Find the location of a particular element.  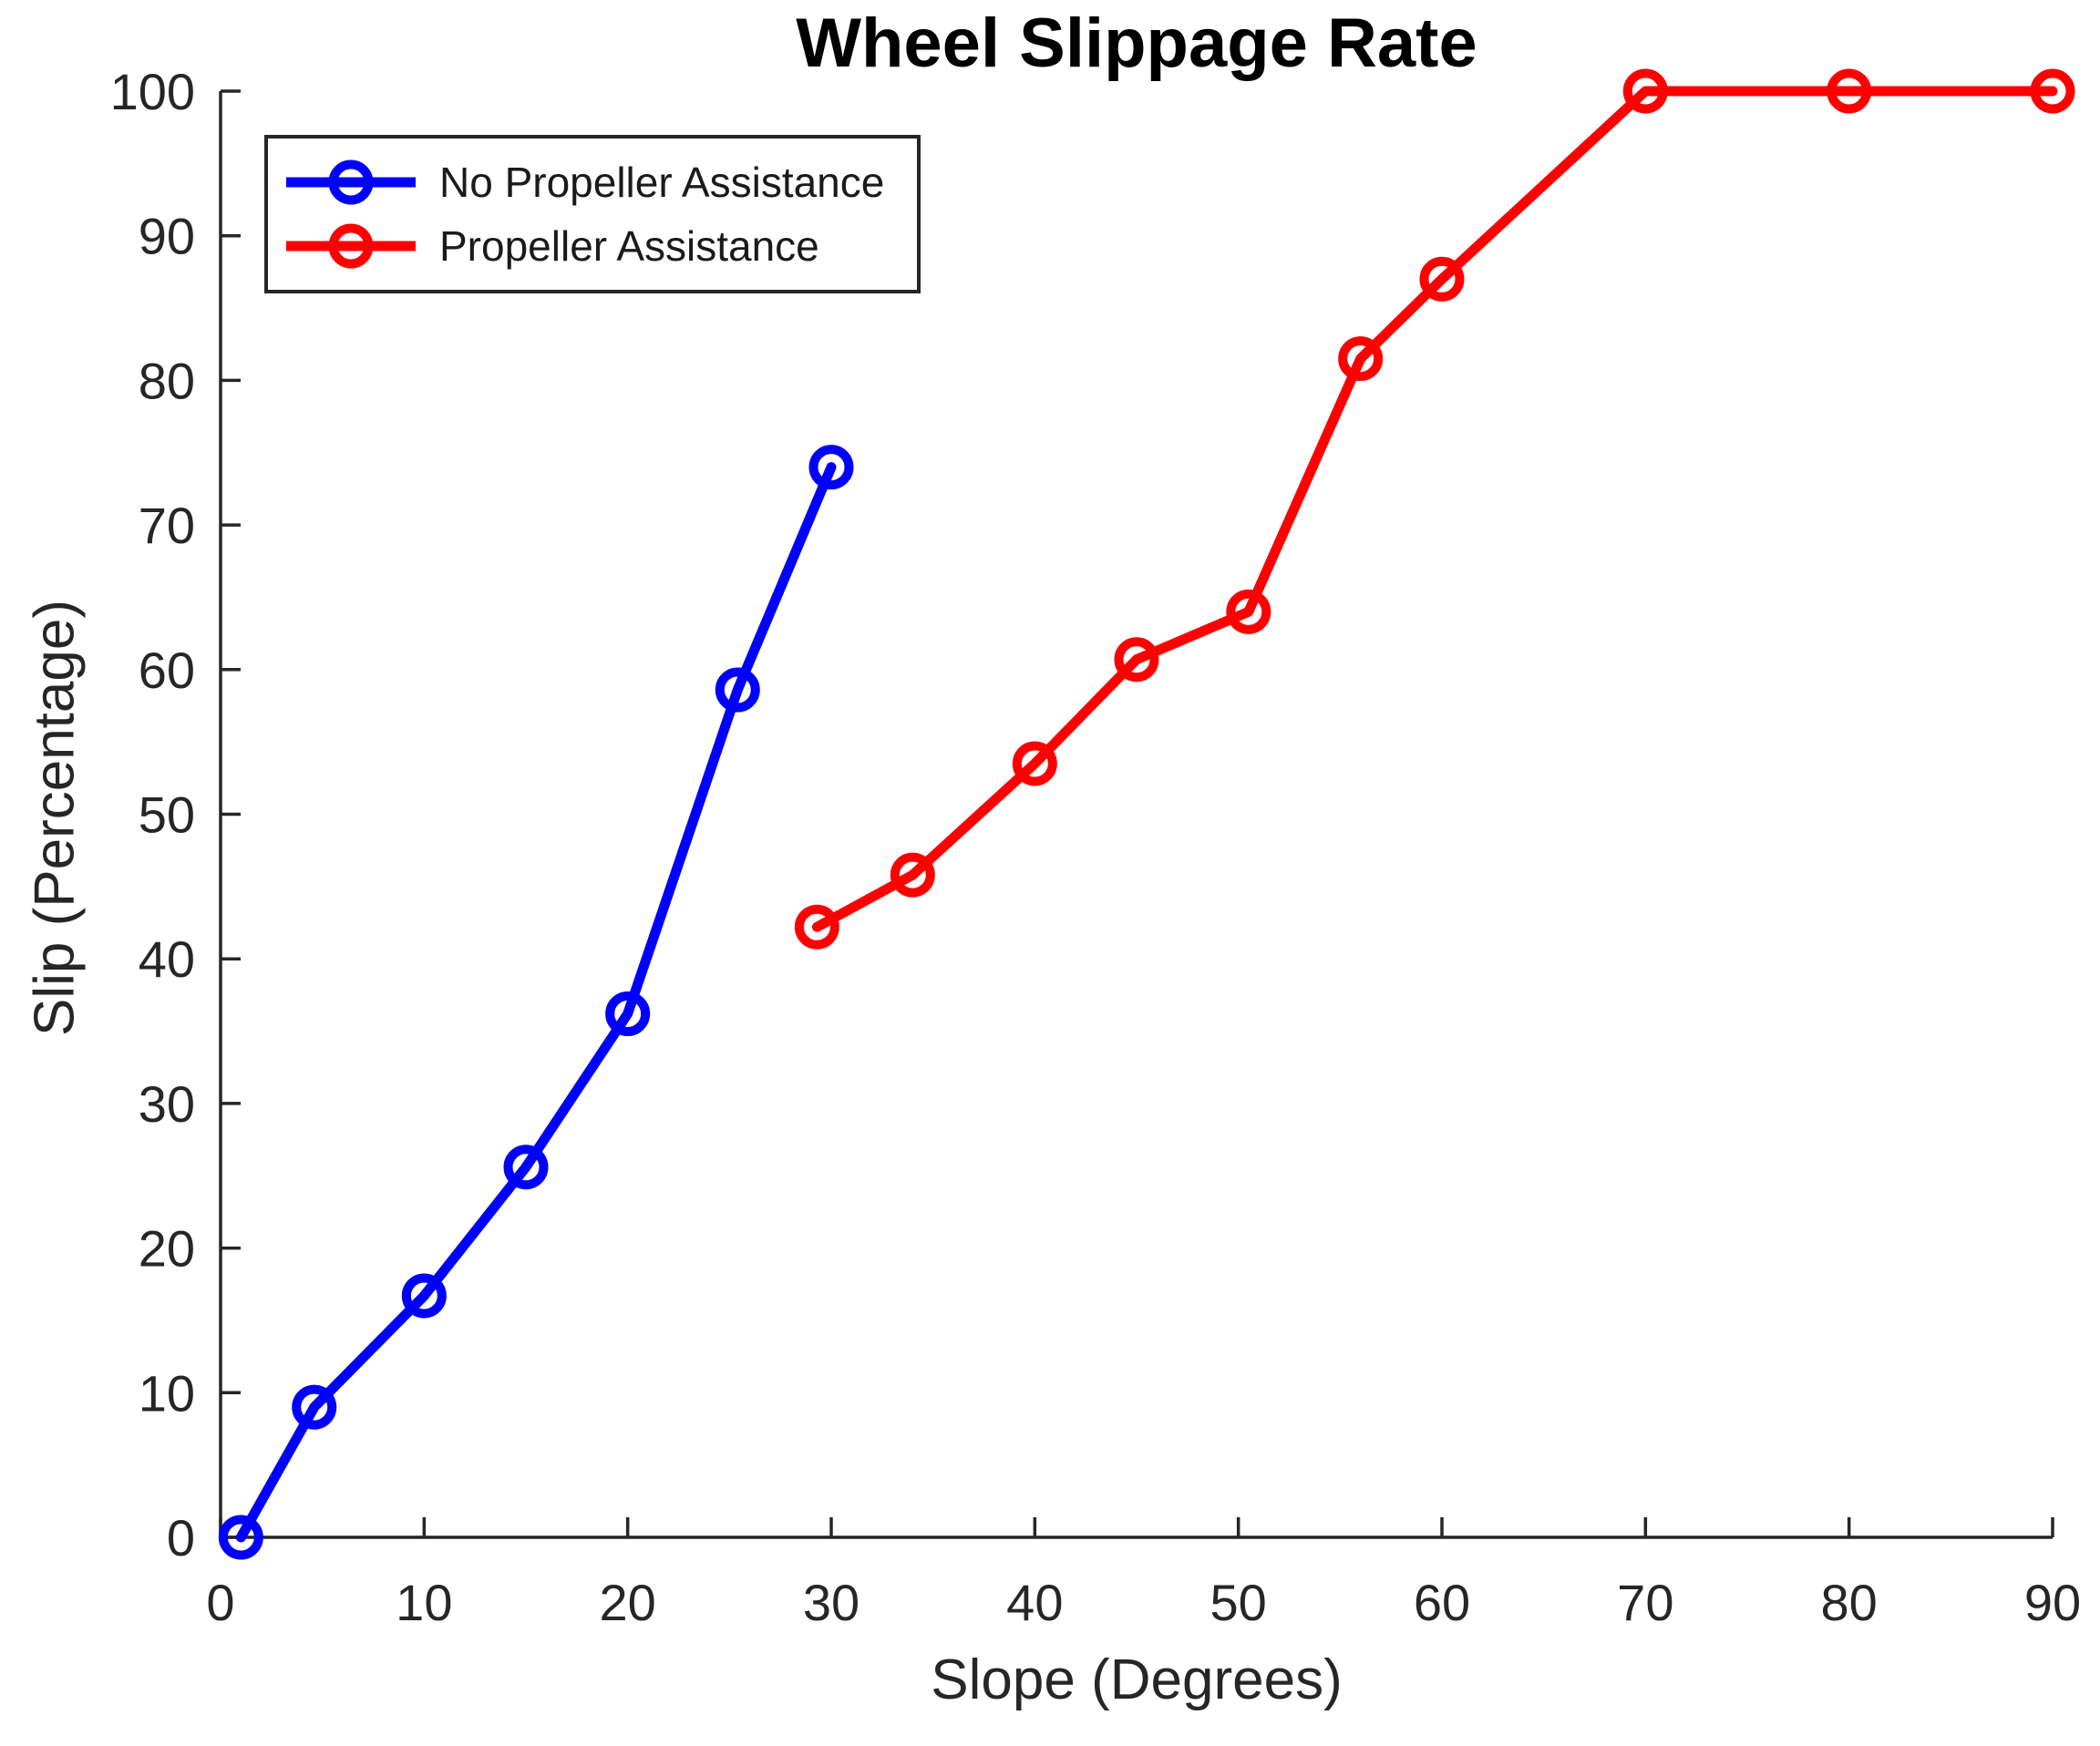

y-tick-label: 10 is located at coordinates (167, 1393).